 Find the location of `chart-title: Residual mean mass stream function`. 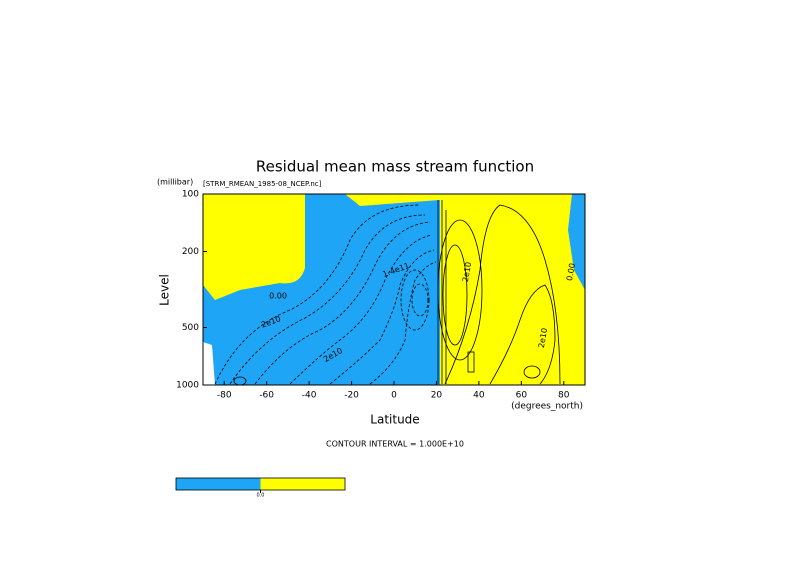

chart-title: Residual mean mass stream function is located at coordinates (395, 167).